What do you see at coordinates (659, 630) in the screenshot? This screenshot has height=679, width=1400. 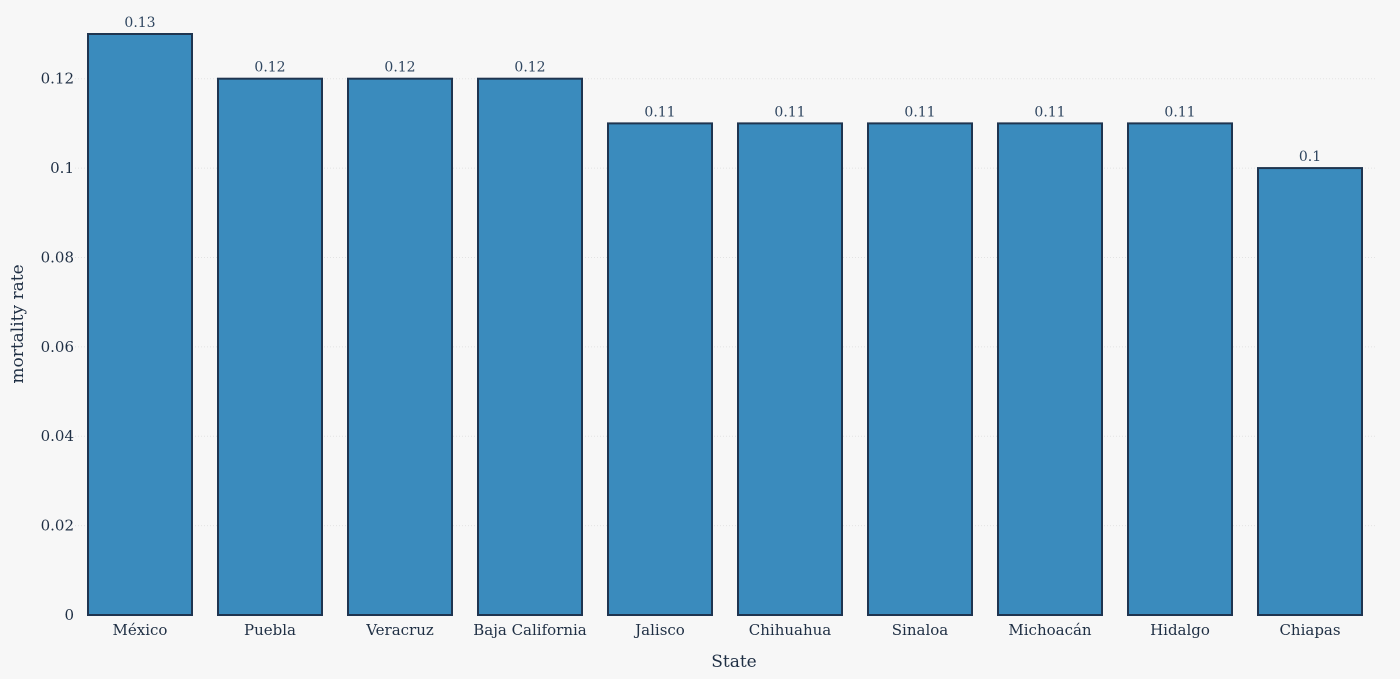 I see `x-category-label: Jalisco` at bounding box center [659, 630].